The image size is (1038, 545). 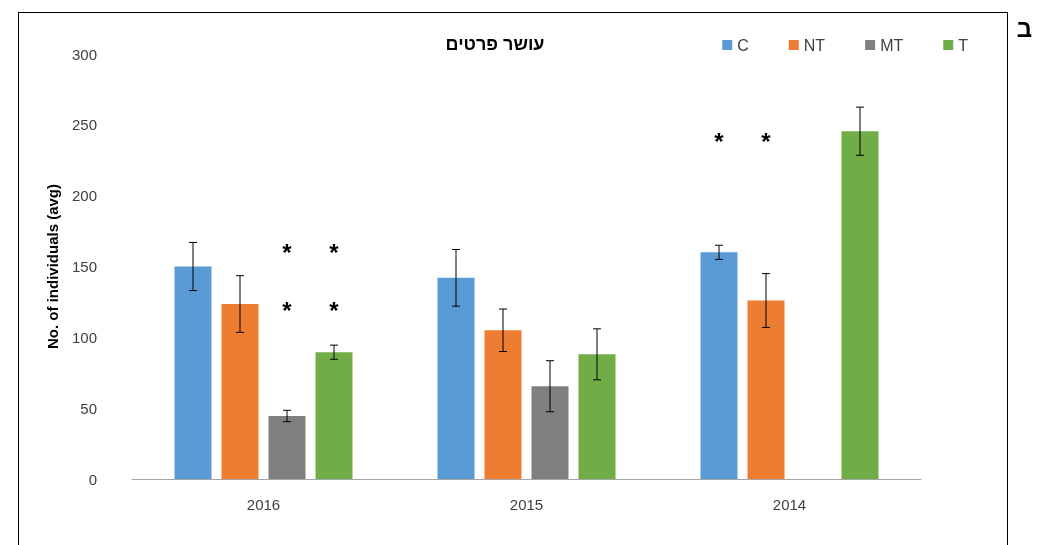 What do you see at coordinates (84, 196) in the screenshot?
I see `y-tick-label: 200` at bounding box center [84, 196].